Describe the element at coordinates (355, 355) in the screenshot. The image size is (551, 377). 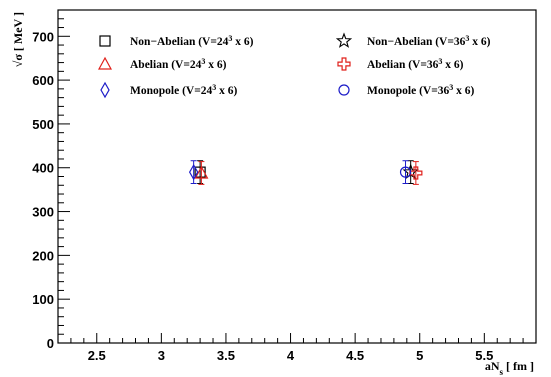
I see `x-tick-label: 4.5` at that location.